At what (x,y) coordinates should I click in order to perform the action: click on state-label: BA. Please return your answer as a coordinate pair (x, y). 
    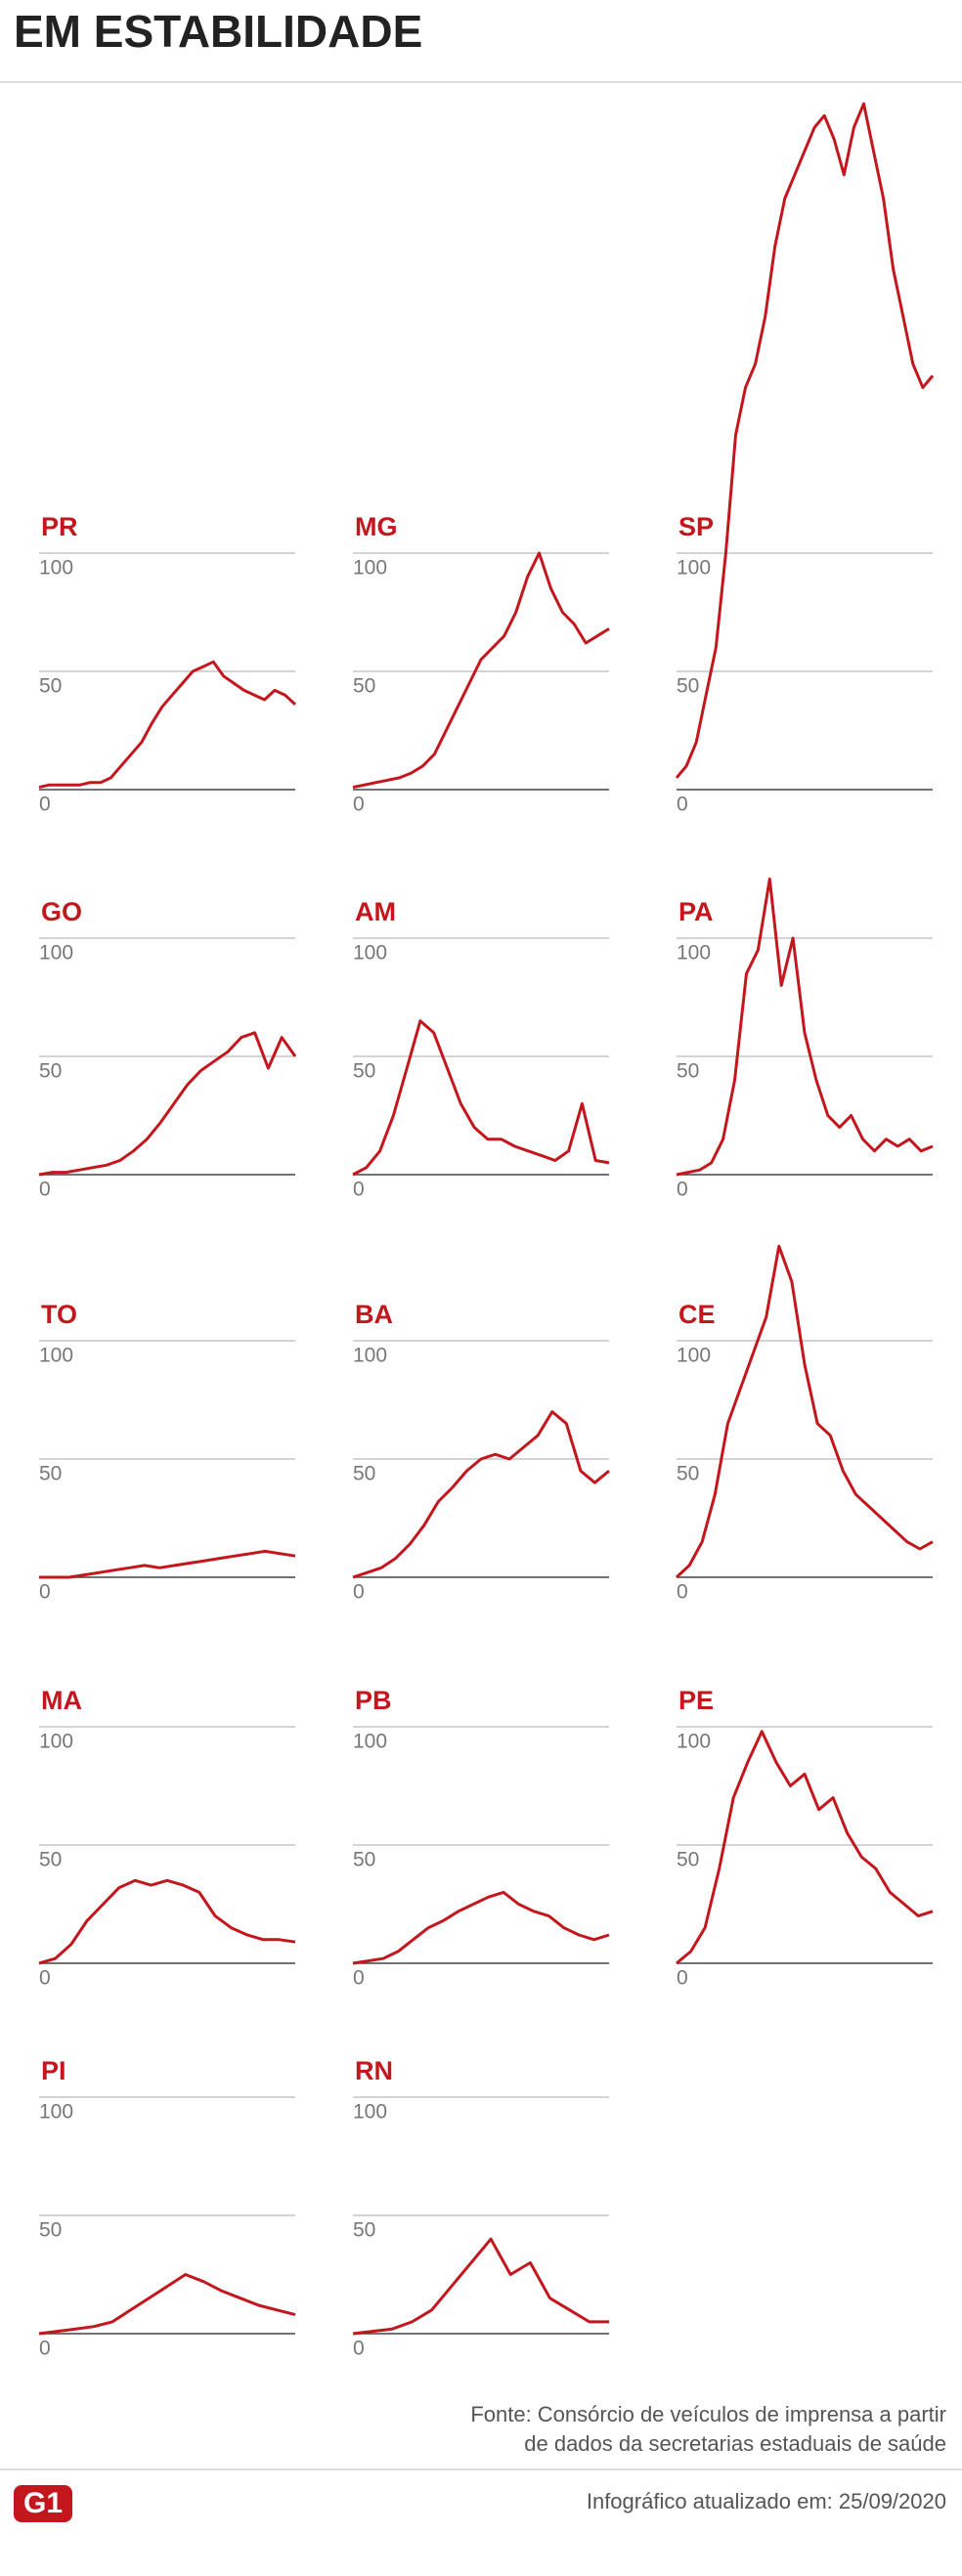
    Looking at the image, I should click on (374, 1314).